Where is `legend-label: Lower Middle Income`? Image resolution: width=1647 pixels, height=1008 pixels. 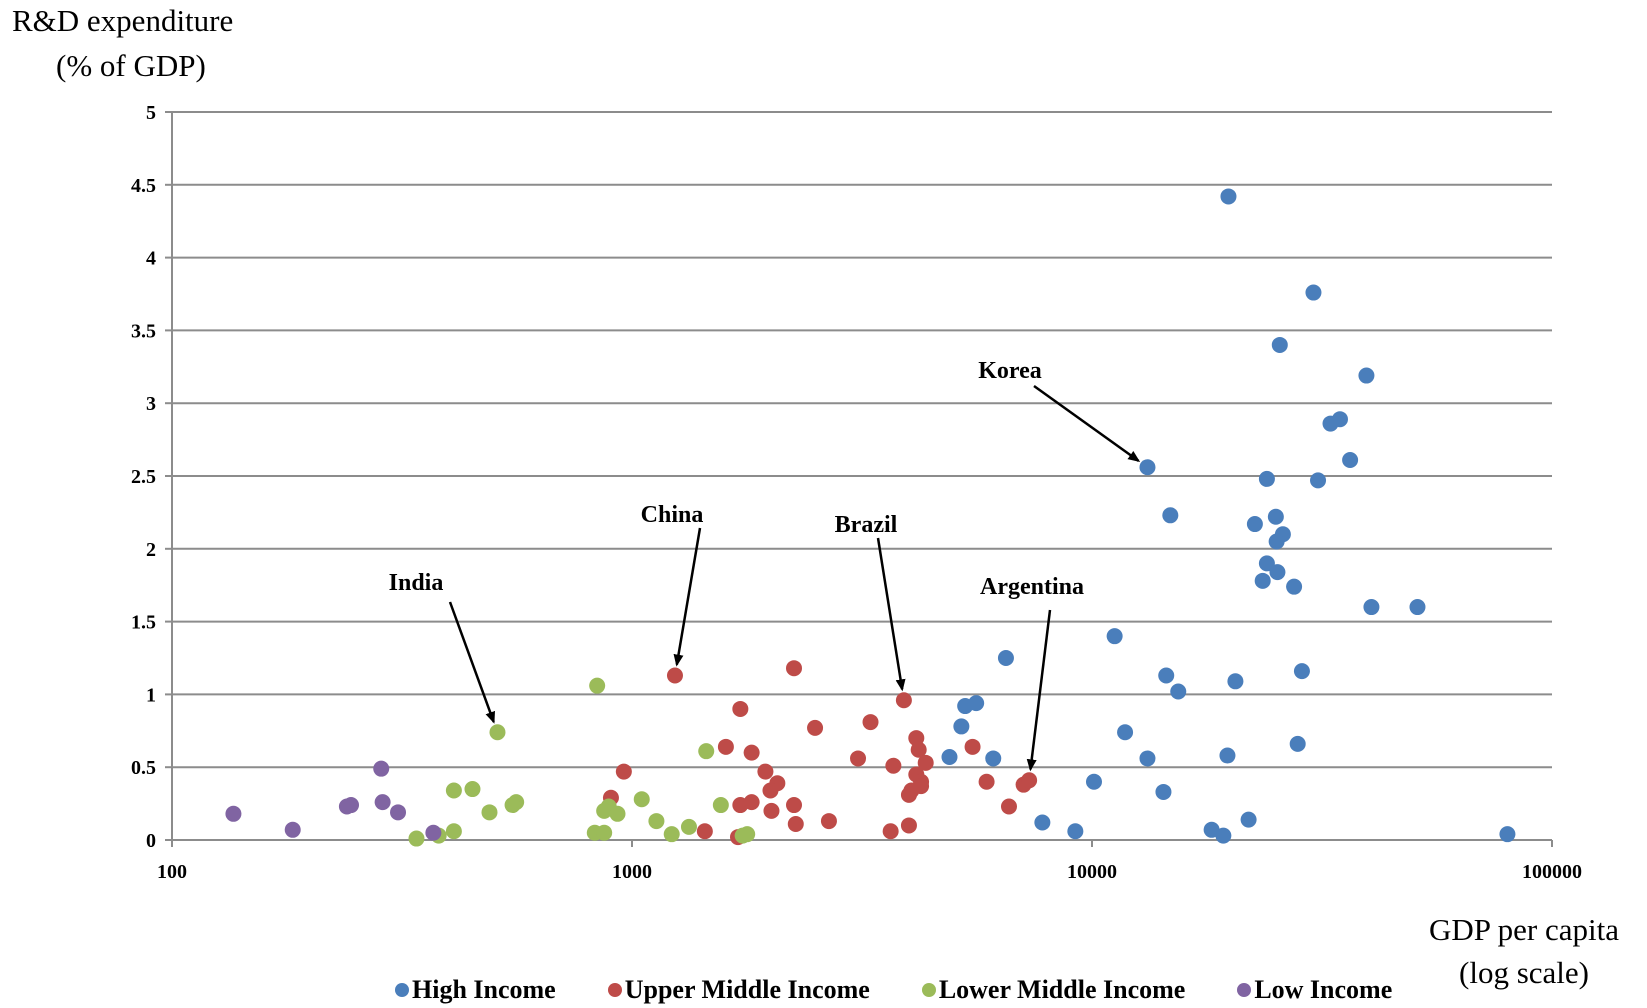 legend-label: Lower Middle Income is located at coordinates (1062, 989).